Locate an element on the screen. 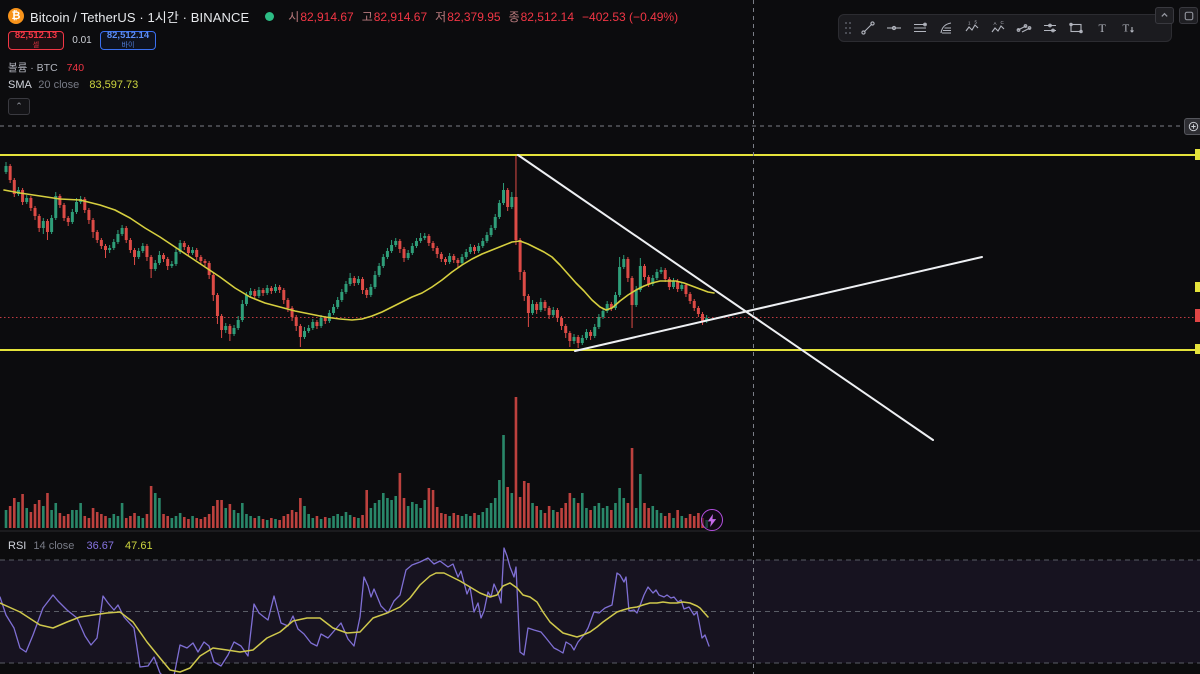  sma-name: SMA is located at coordinates (20, 85).